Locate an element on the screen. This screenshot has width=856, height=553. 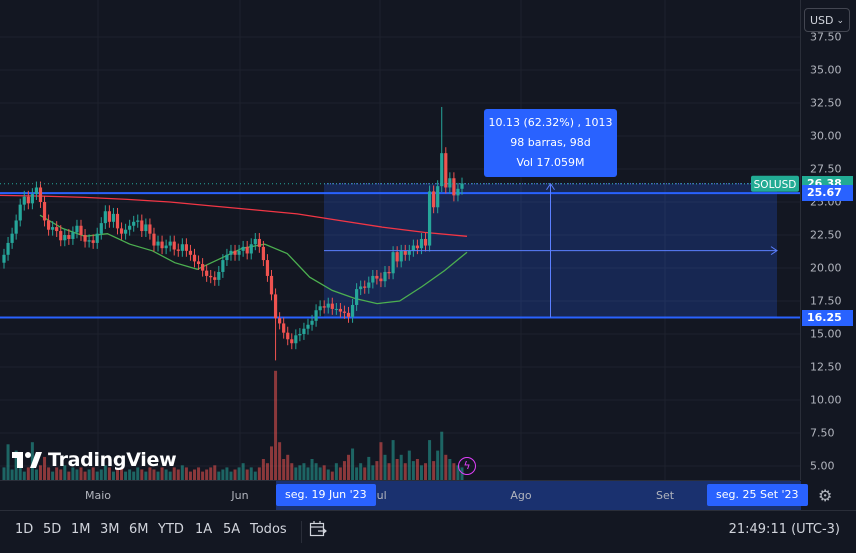
price-tick-label: 5.00 is located at coordinates (822, 466).